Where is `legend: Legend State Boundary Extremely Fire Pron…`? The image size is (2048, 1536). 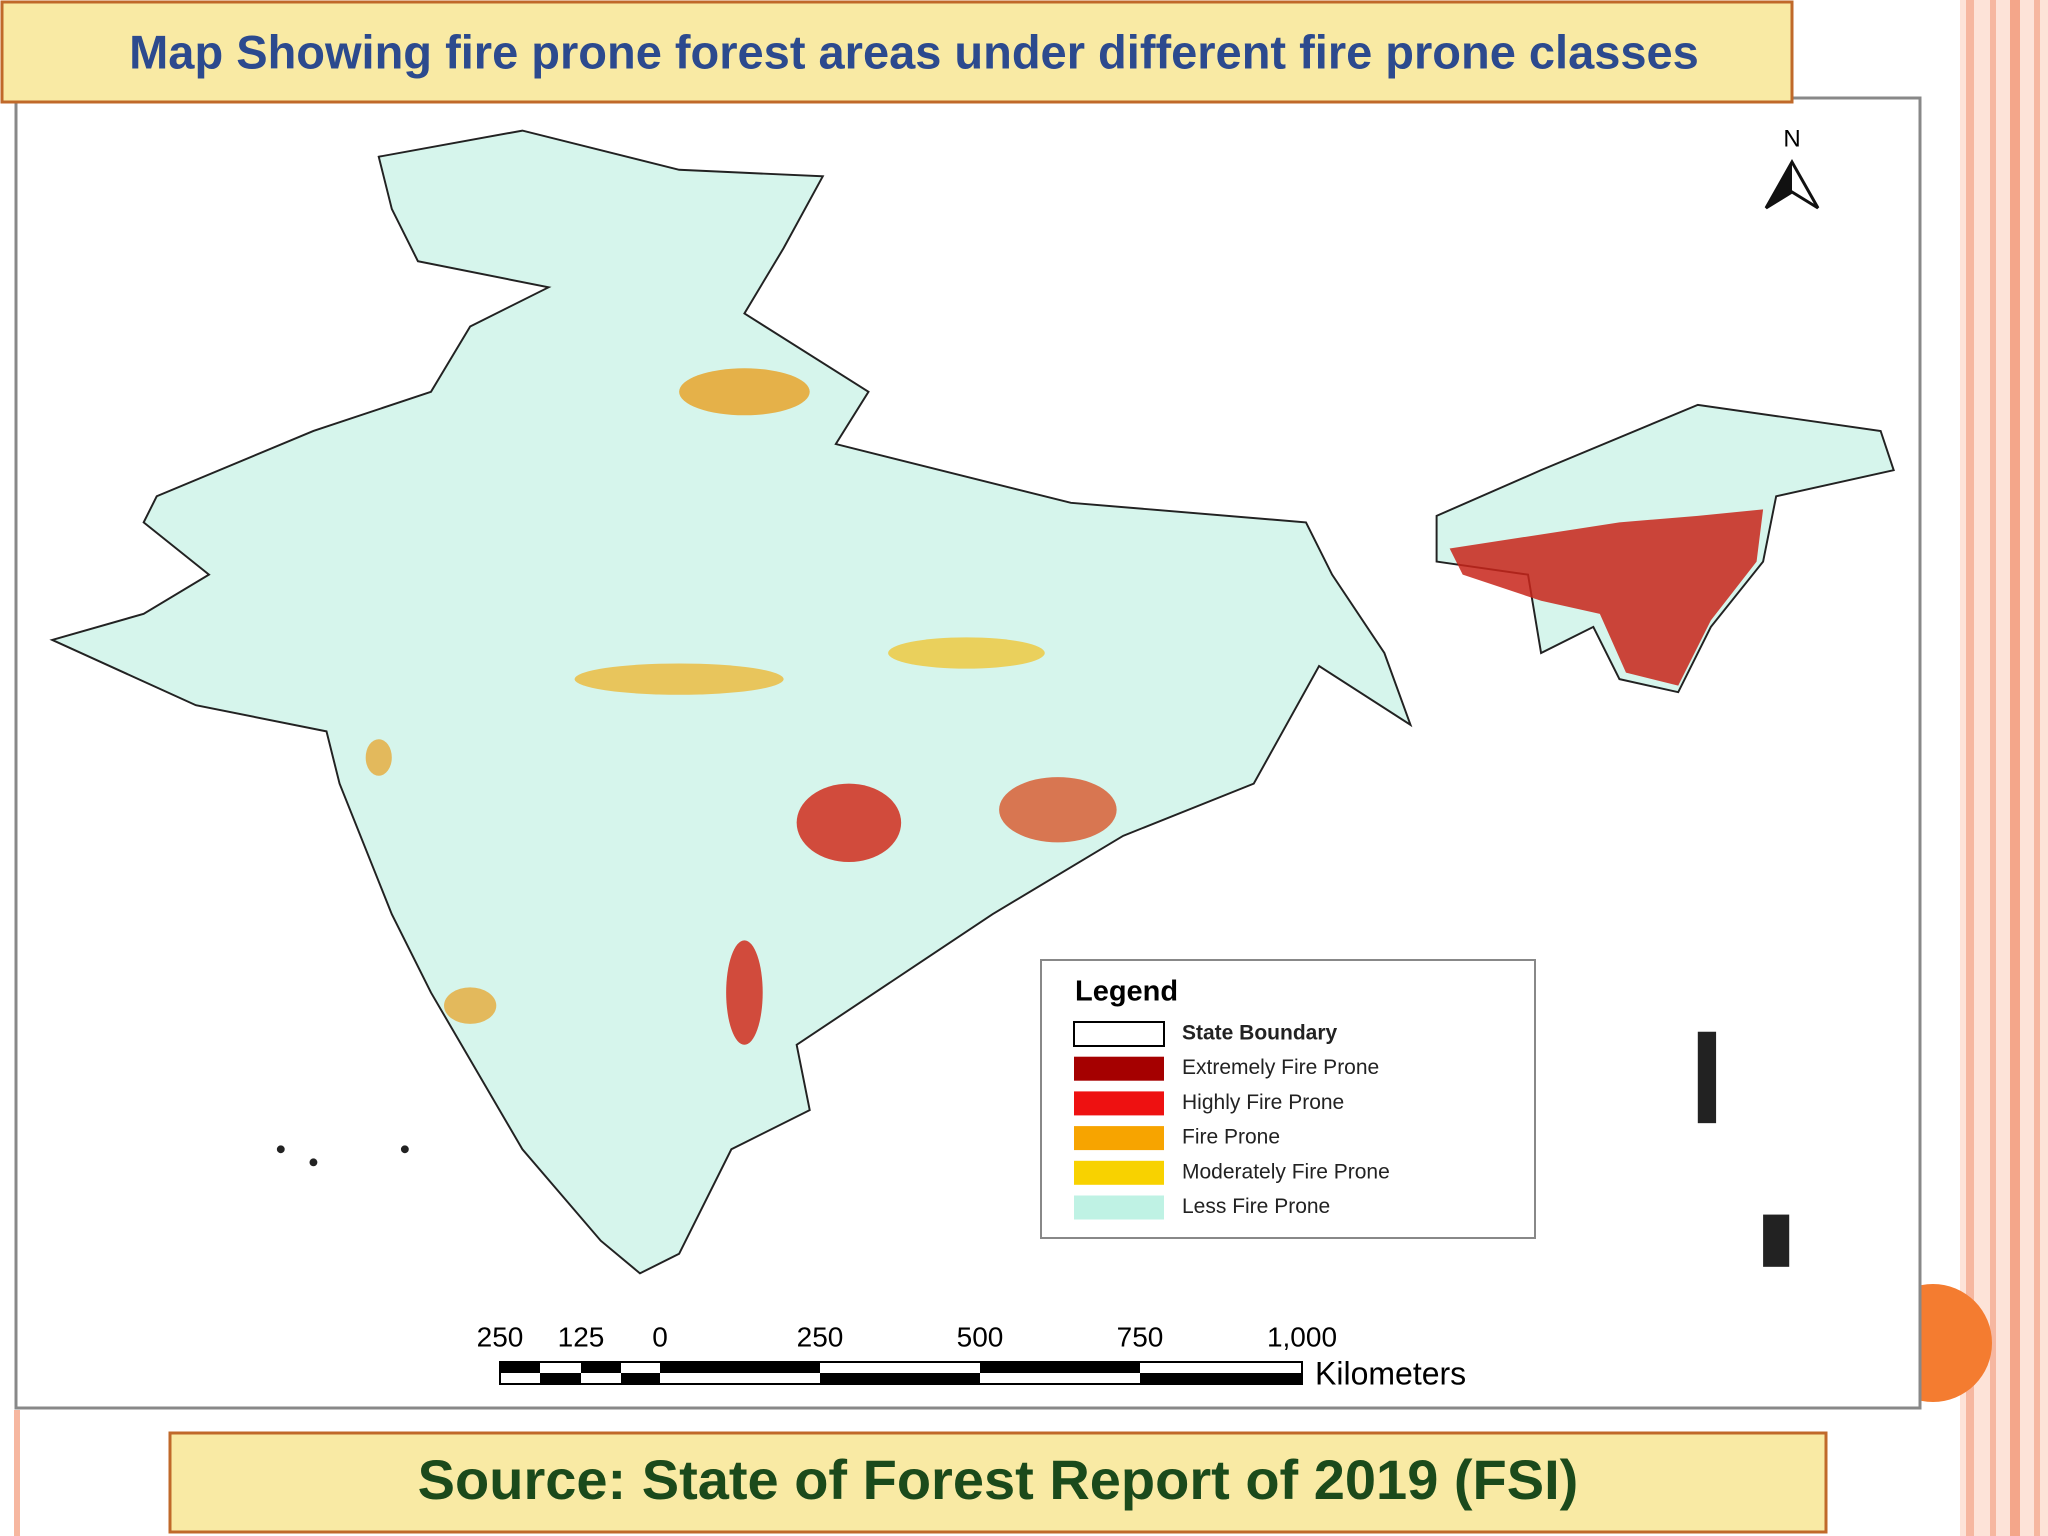 legend: Legend State Boundary Extremely Fire Pron… is located at coordinates (1288, 1099).